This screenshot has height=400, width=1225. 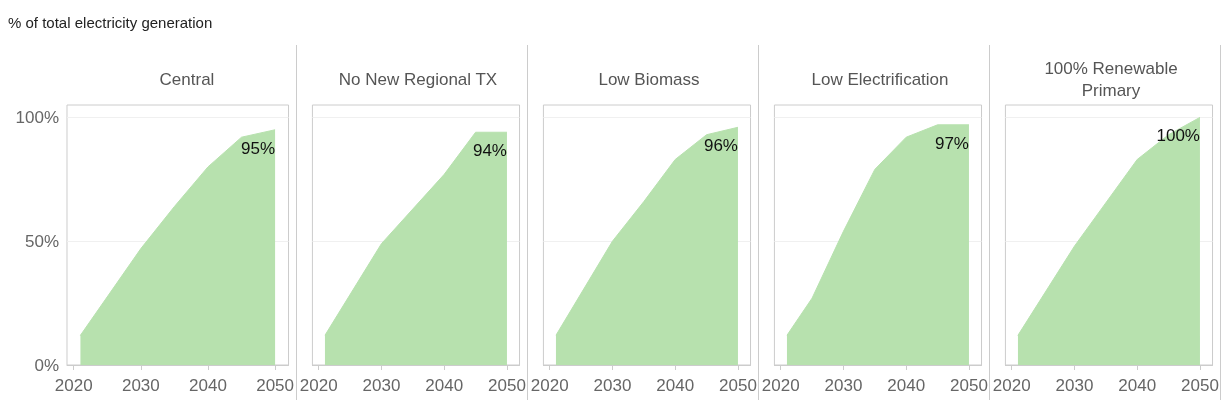 What do you see at coordinates (720, 146) in the screenshot?
I see `data-label: 96%` at bounding box center [720, 146].